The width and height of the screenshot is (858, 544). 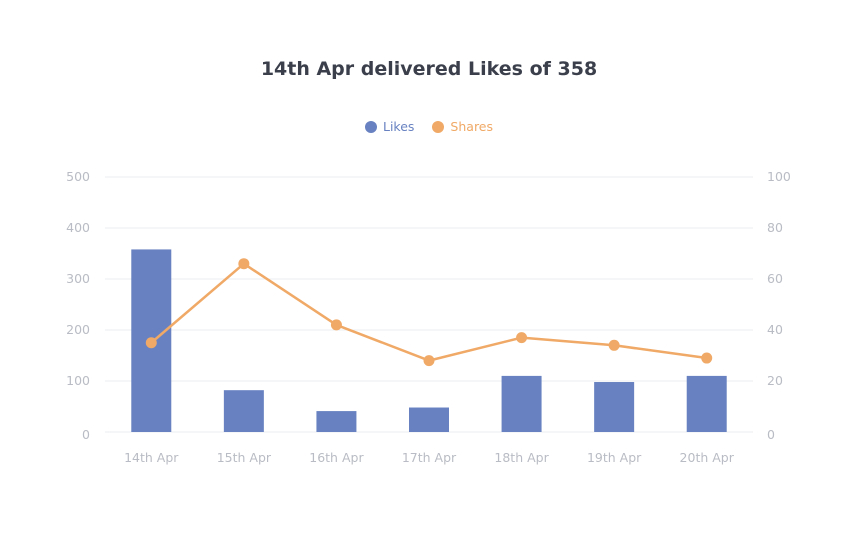 What do you see at coordinates (775, 329) in the screenshot?
I see `y-right-tick-label: 40` at bounding box center [775, 329].